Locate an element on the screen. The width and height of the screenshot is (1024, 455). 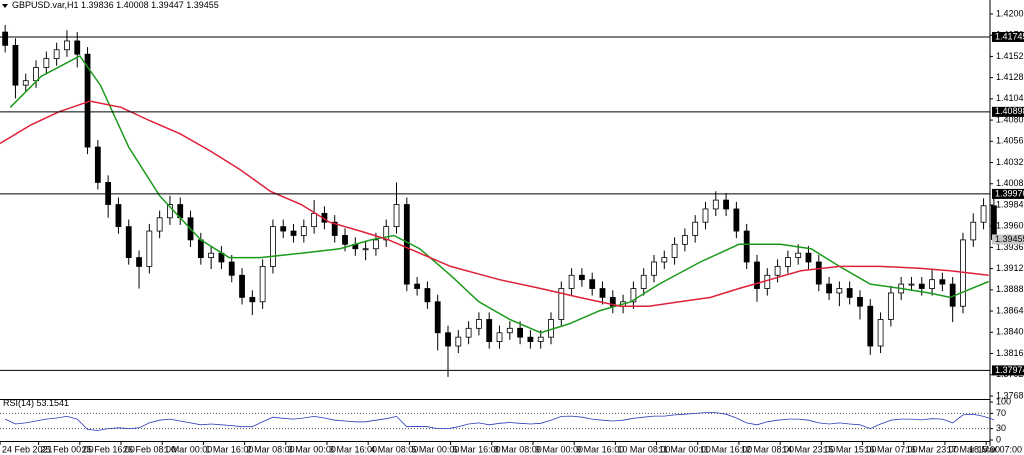
y-tick-label: 1.38885 is located at coordinates (1010, 289).